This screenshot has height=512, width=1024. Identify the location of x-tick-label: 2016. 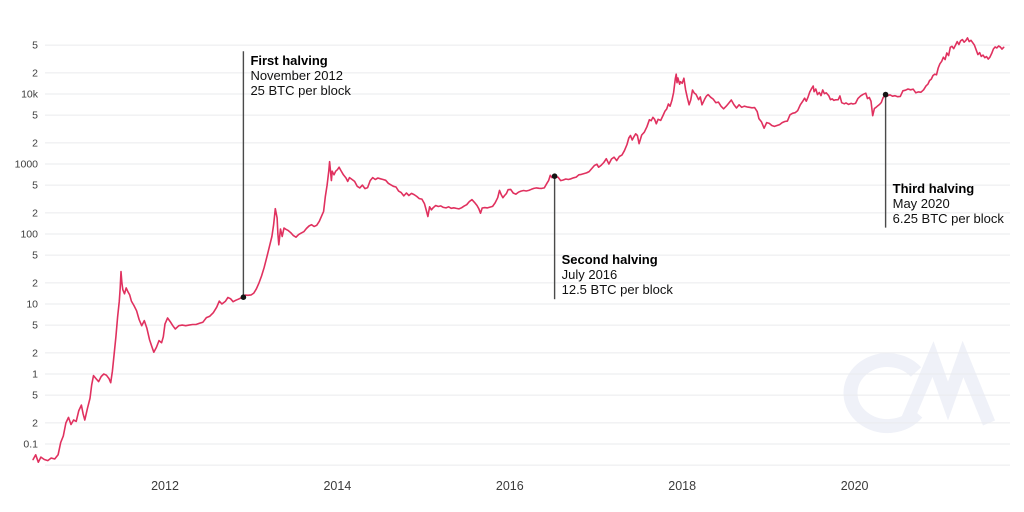
(510, 486).